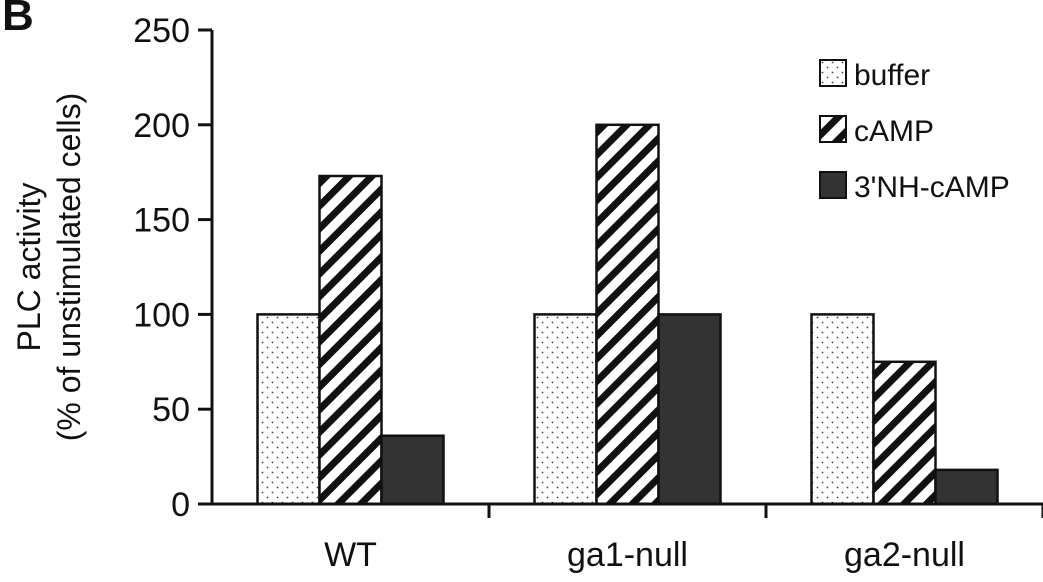  Describe the element at coordinates (932, 187) in the screenshot. I see `legend-label: 3'NH-cAMP` at that location.